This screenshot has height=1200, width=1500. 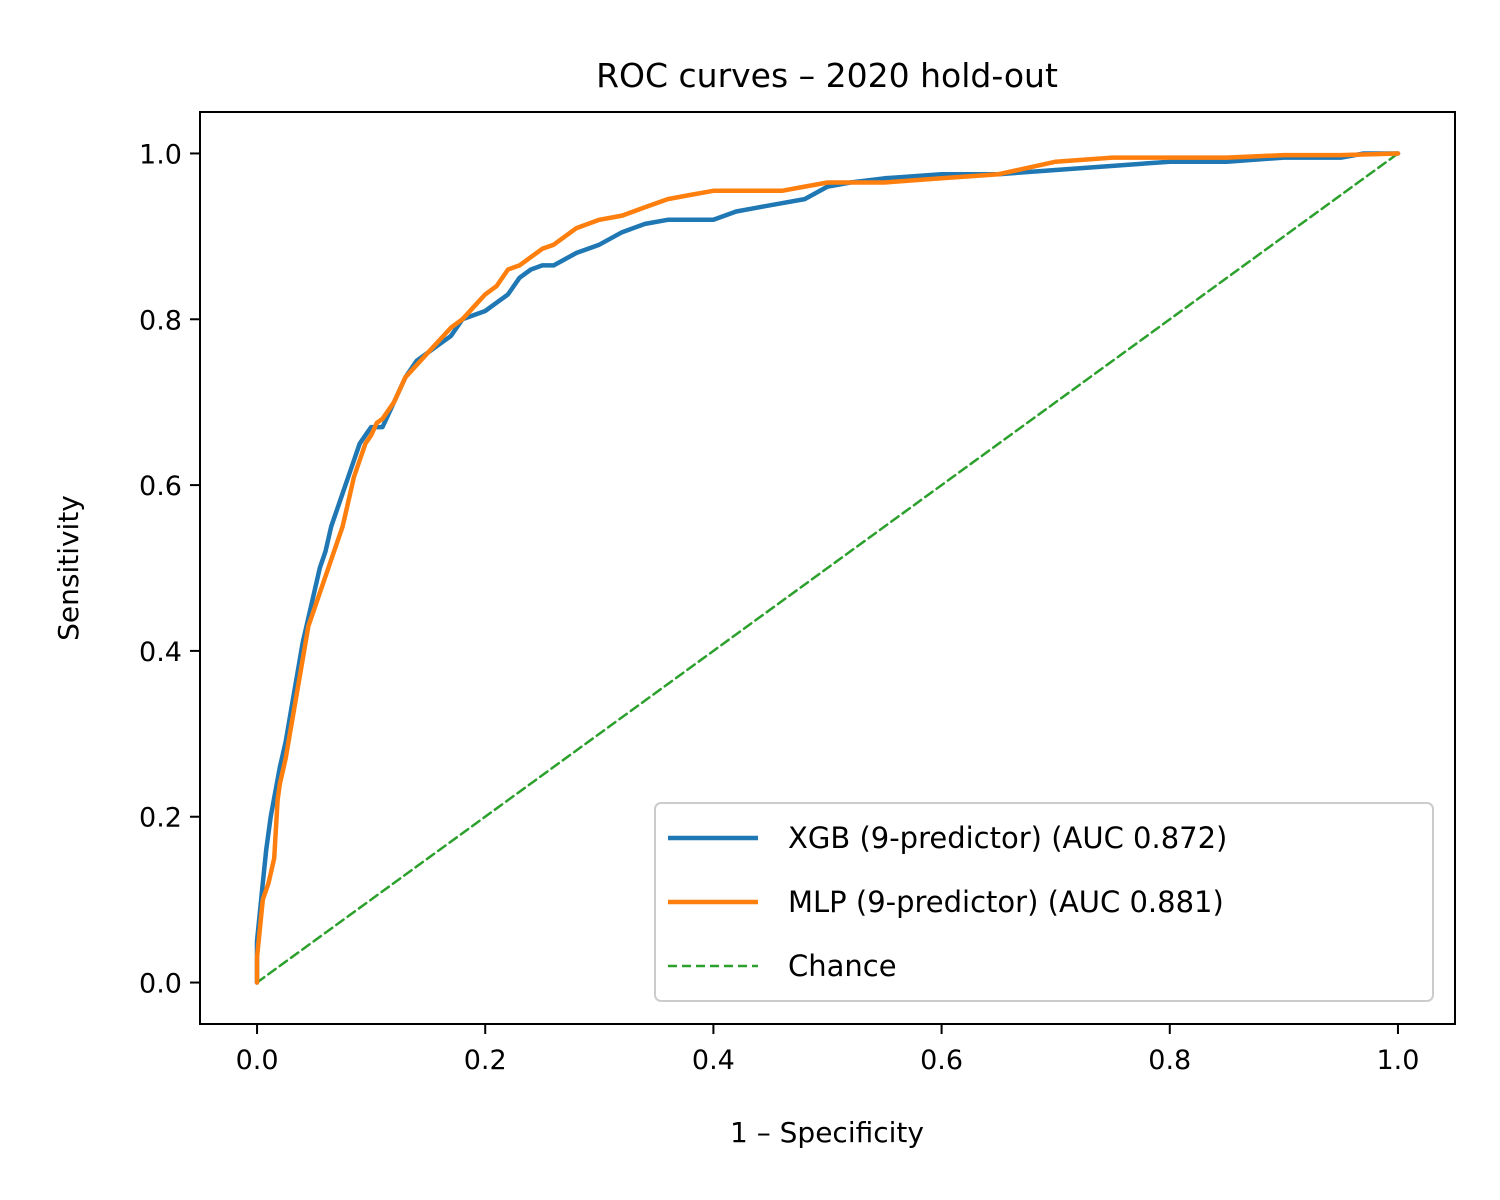 I want to click on y-tick-label: 0.2, so click(x=160, y=818).